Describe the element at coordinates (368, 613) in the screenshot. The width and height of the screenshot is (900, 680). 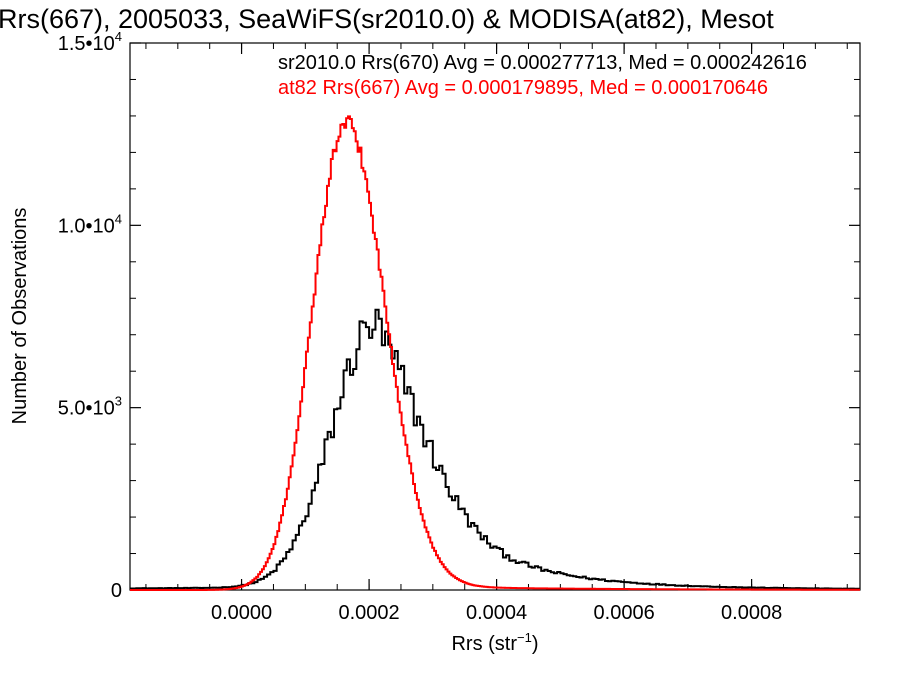
I see `x-tick-label: 0.0002` at that location.